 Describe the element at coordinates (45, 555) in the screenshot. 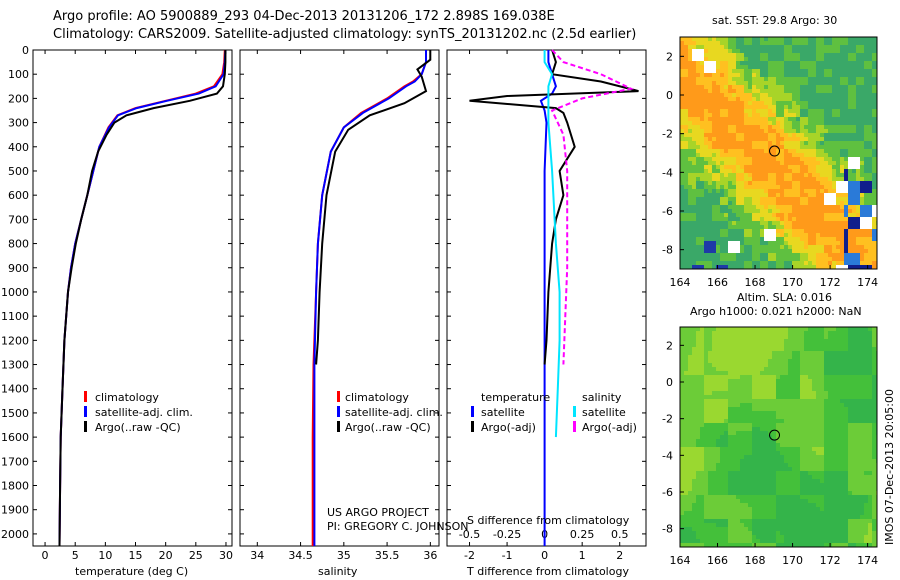

I see `x-tick-label: 0` at that location.